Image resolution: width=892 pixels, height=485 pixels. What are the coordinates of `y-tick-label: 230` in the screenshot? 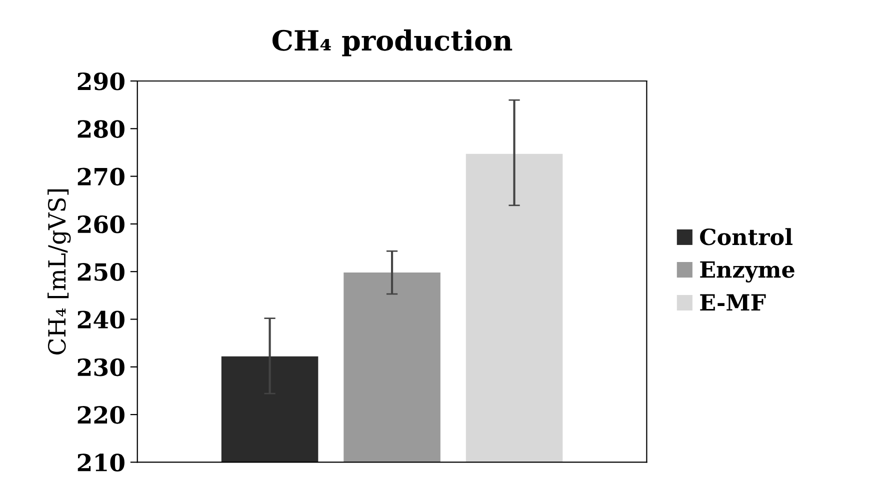 It's located at (101, 367).